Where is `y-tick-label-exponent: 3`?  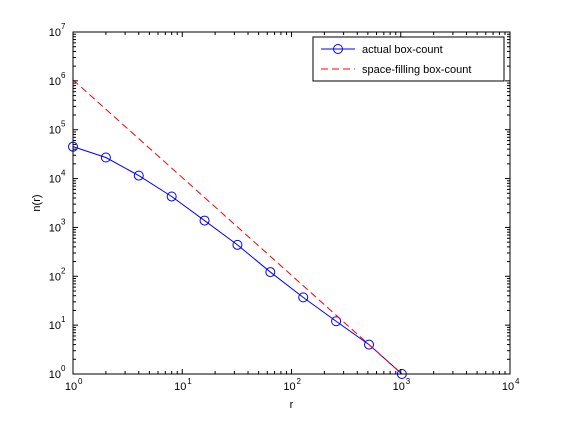
y-tick-label-exponent: 3 is located at coordinates (63, 221).